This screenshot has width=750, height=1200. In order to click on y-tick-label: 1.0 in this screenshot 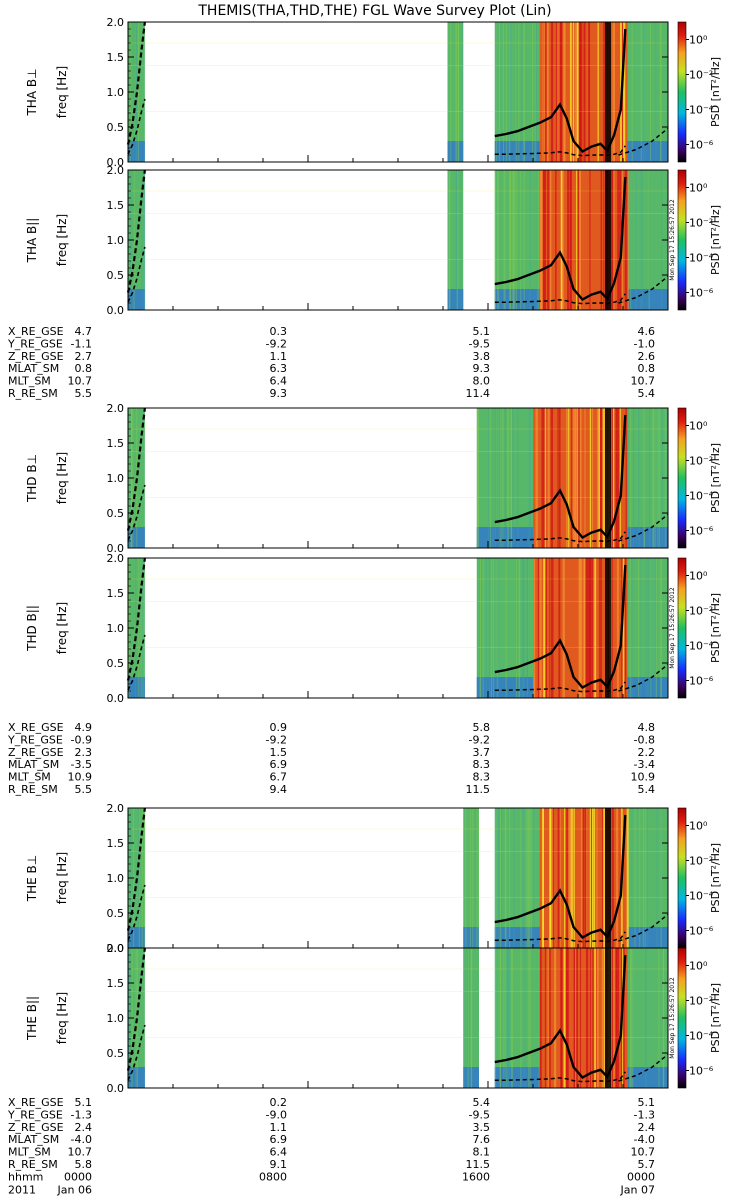, I will do `click(116, 1018)`.